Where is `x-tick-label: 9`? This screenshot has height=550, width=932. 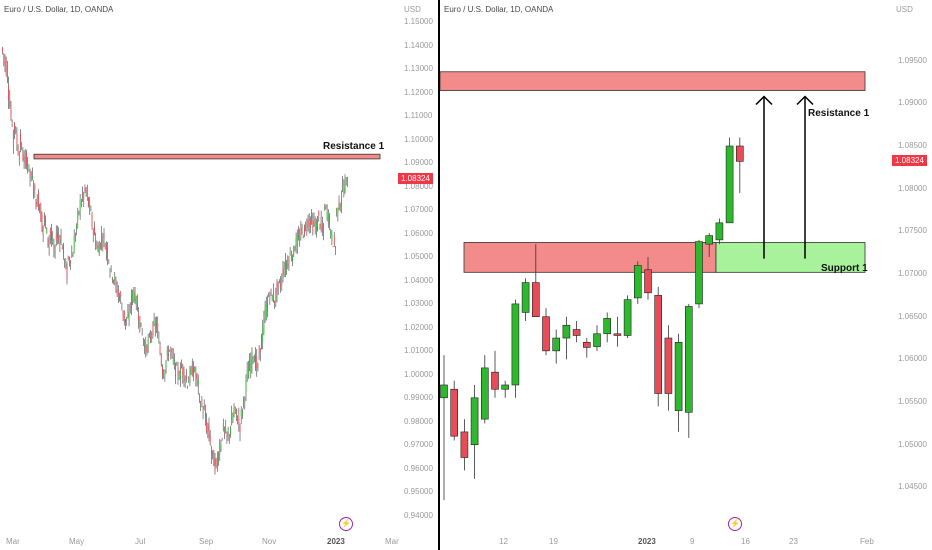 x-tick-label: 9 is located at coordinates (692, 541).